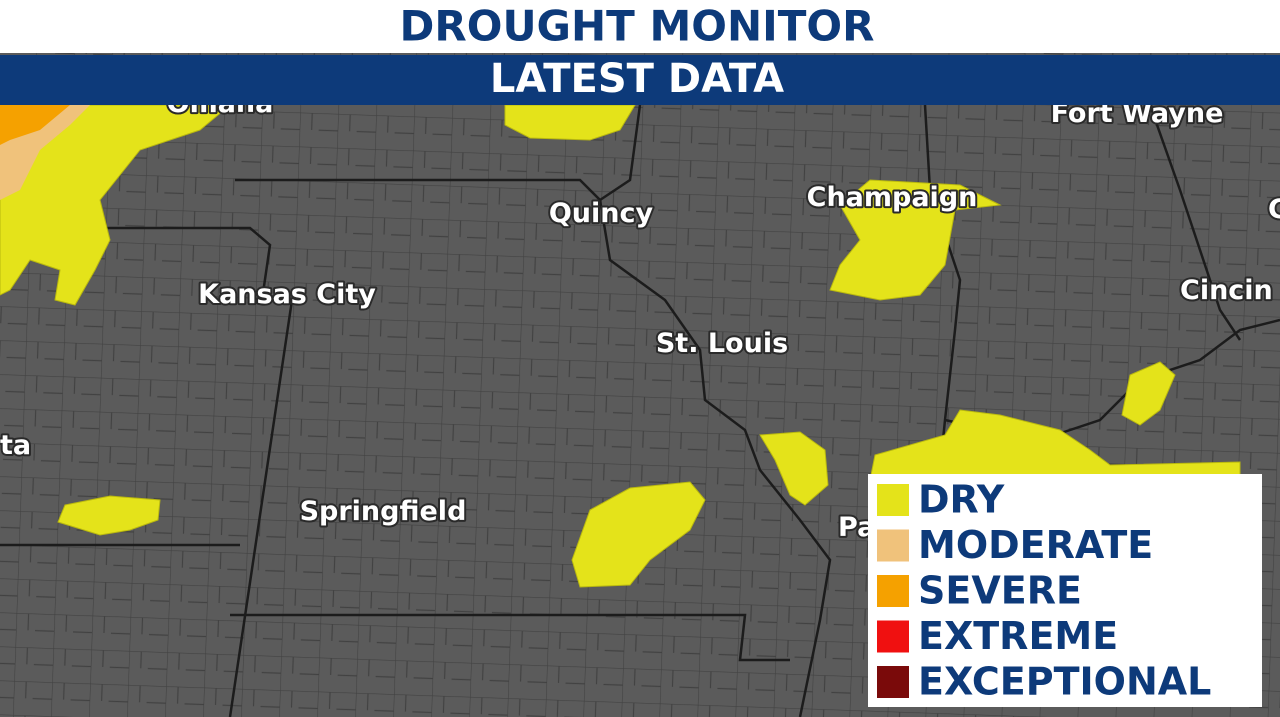 The height and width of the screenshot is (717, 1280). What do you see at coordinates (601, 213) in the screenshot?
I see `city-label: Quincy` at bounding box center [601, 213].